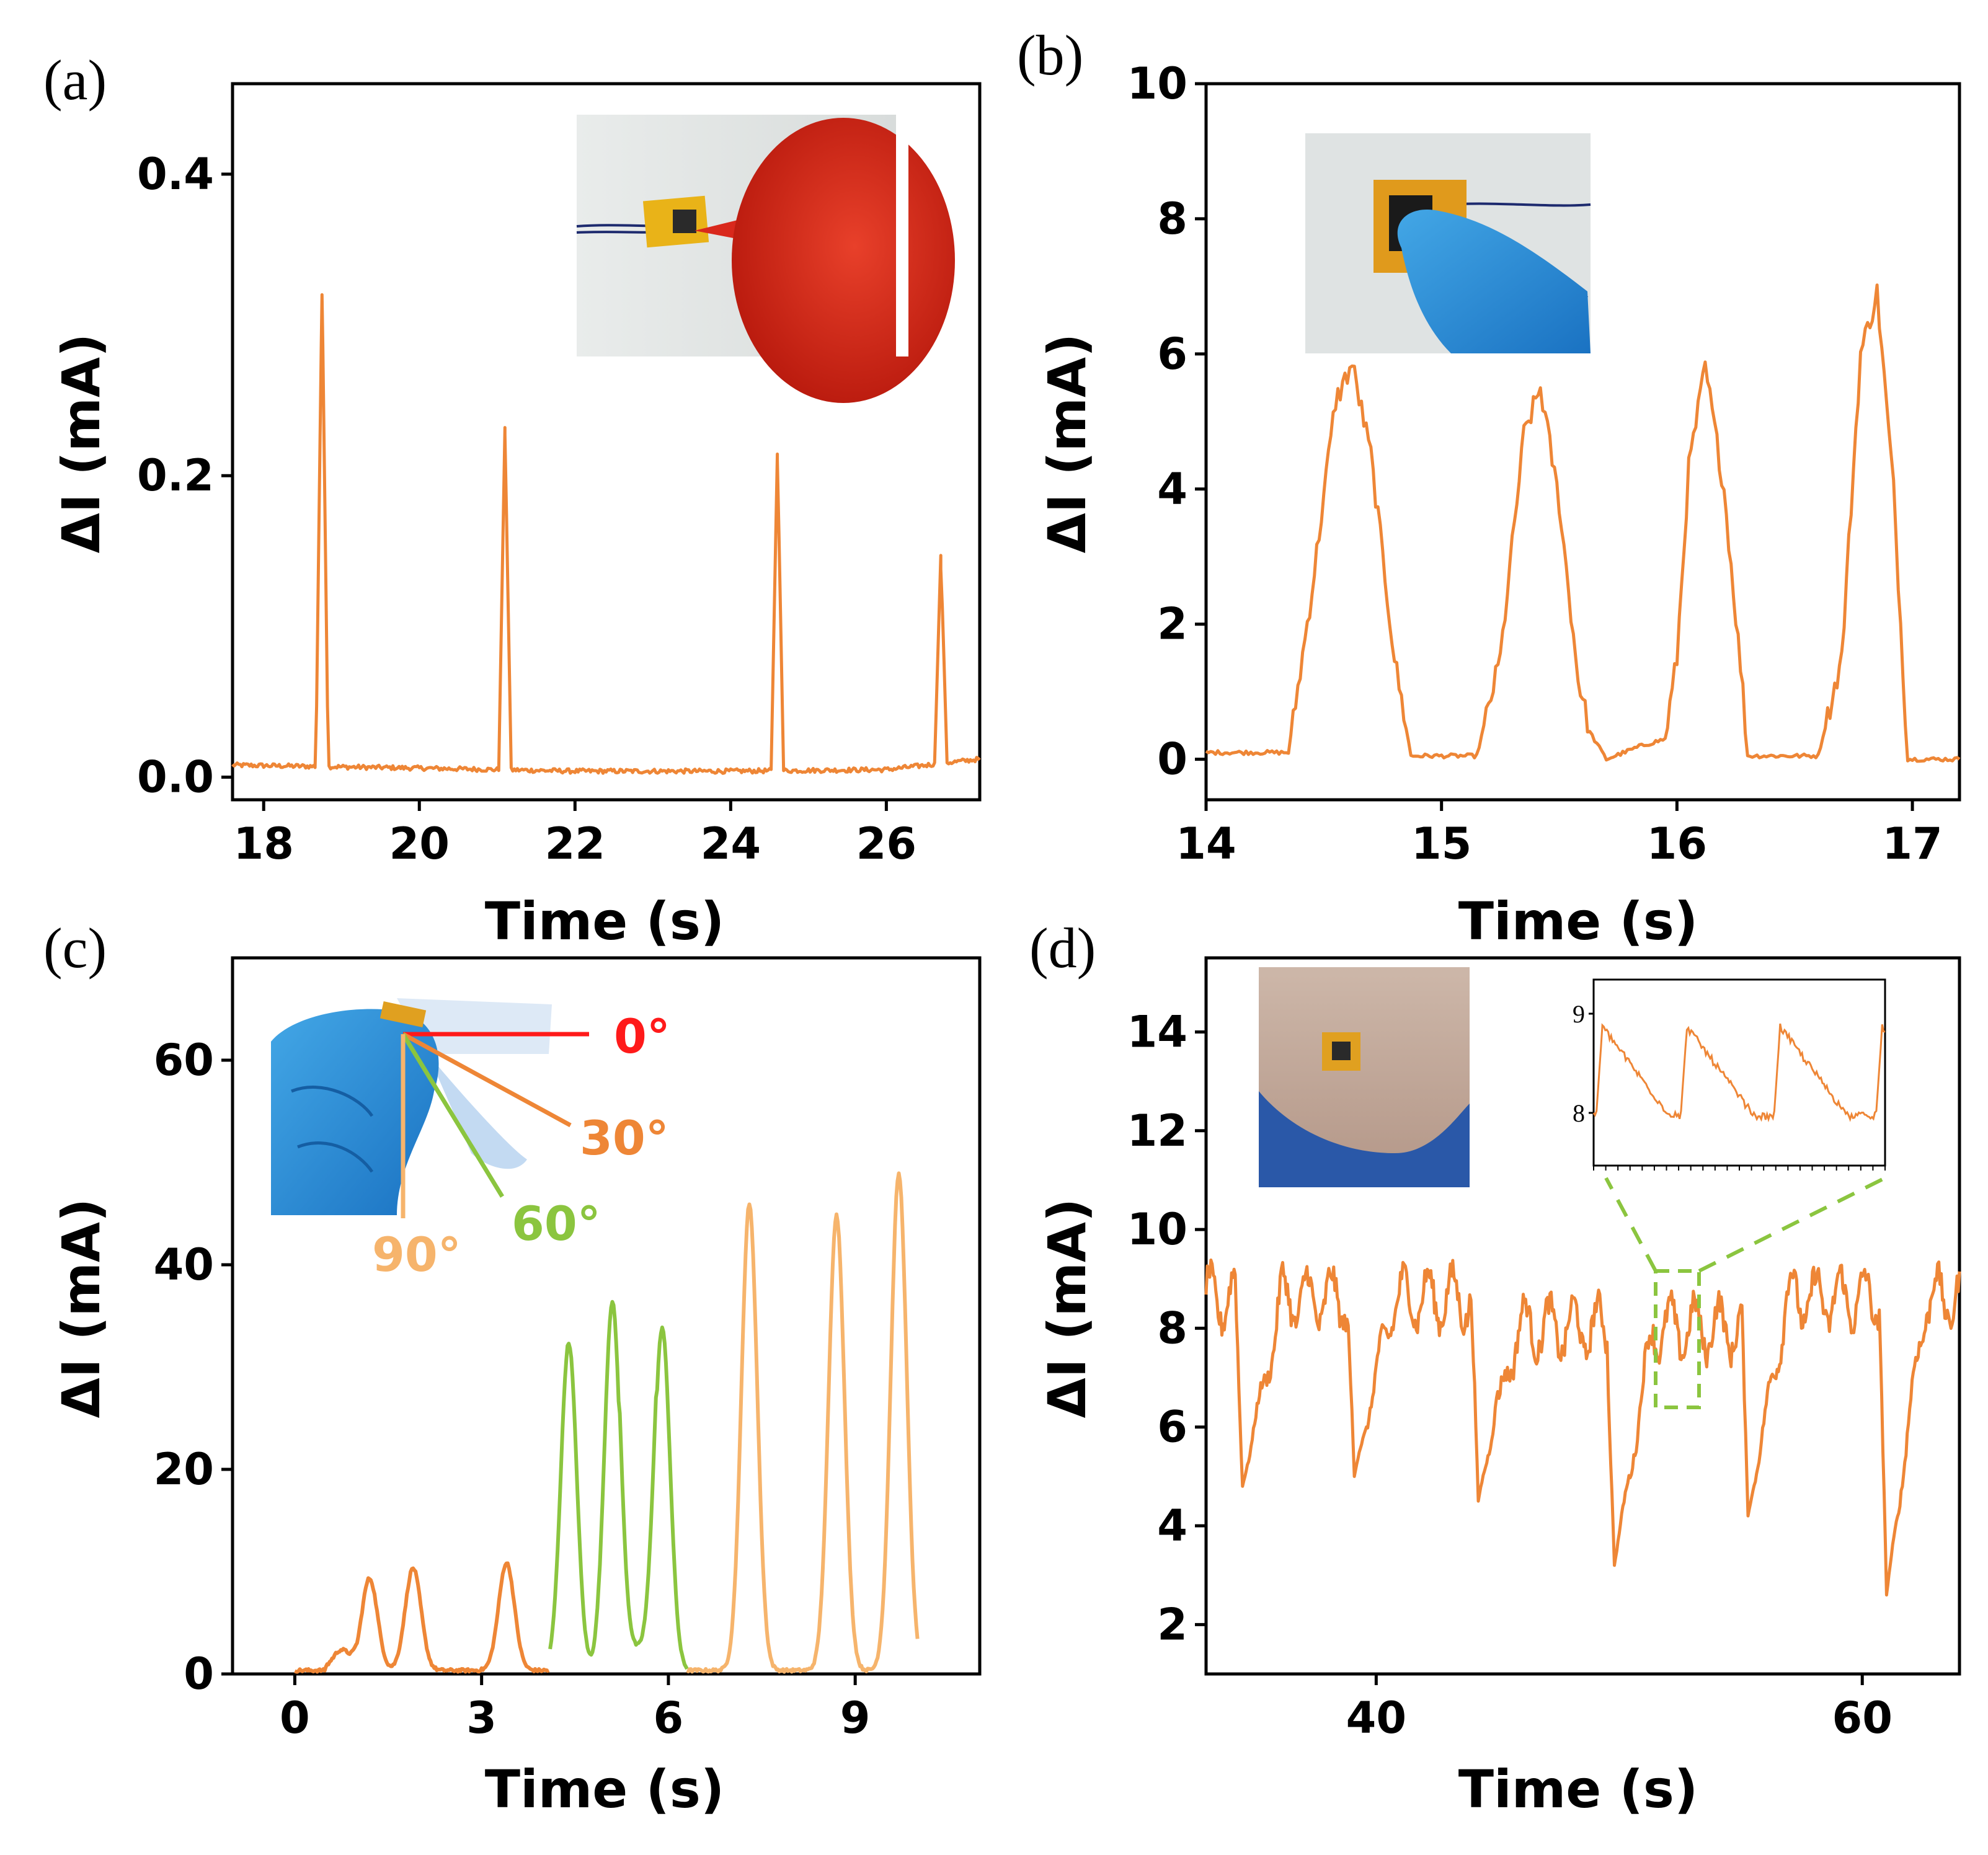 The height and width of the screenshot is (1855, 1988). I want to click on panel-b-axes-frame, so click(1582, 442).